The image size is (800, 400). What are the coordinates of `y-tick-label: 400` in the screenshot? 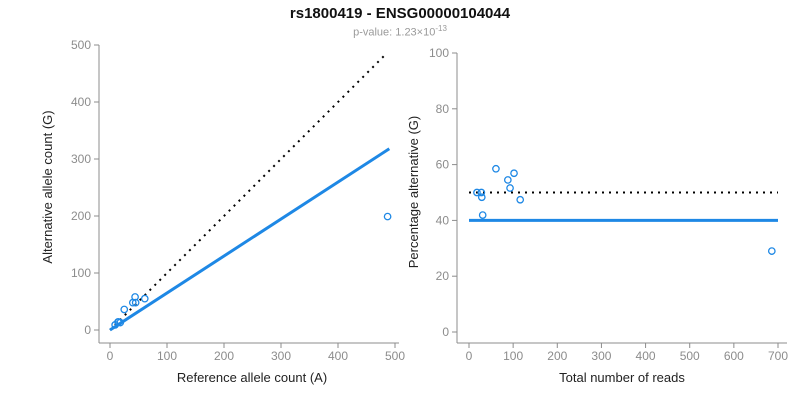 It's located at (81, 102).